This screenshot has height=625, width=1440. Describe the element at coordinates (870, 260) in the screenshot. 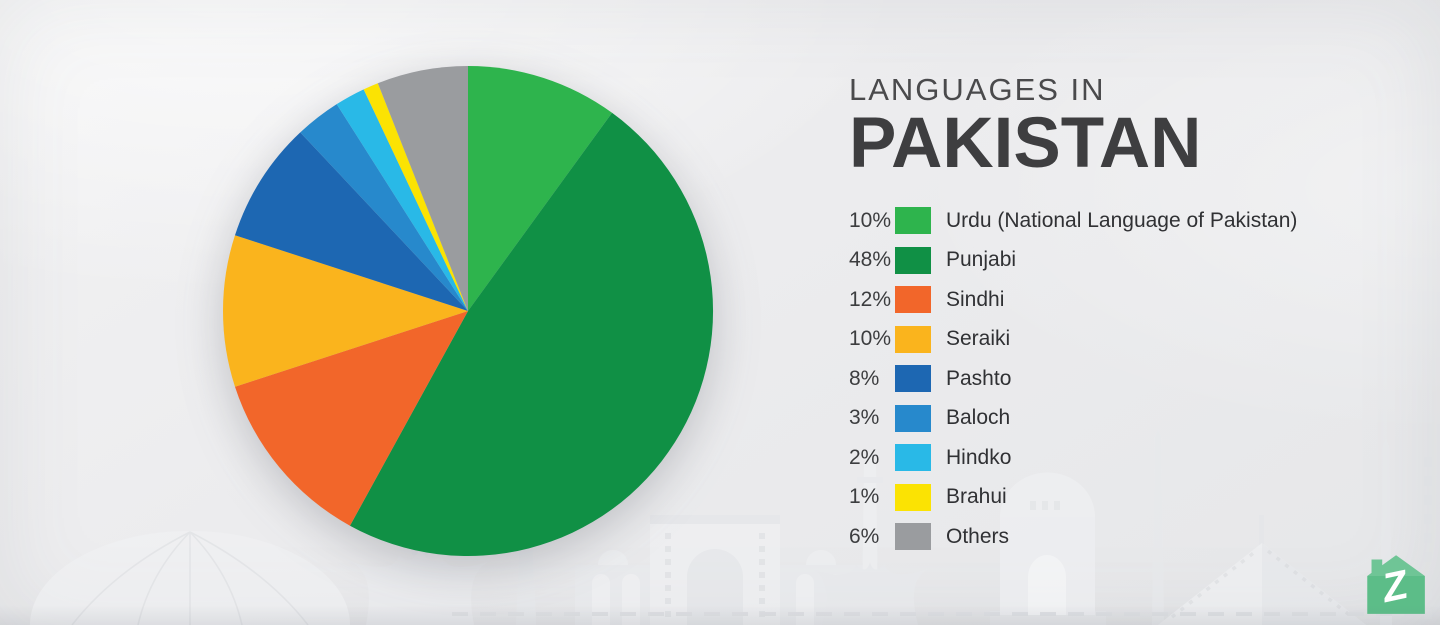

I see `legend-percent: 48%` at that location.